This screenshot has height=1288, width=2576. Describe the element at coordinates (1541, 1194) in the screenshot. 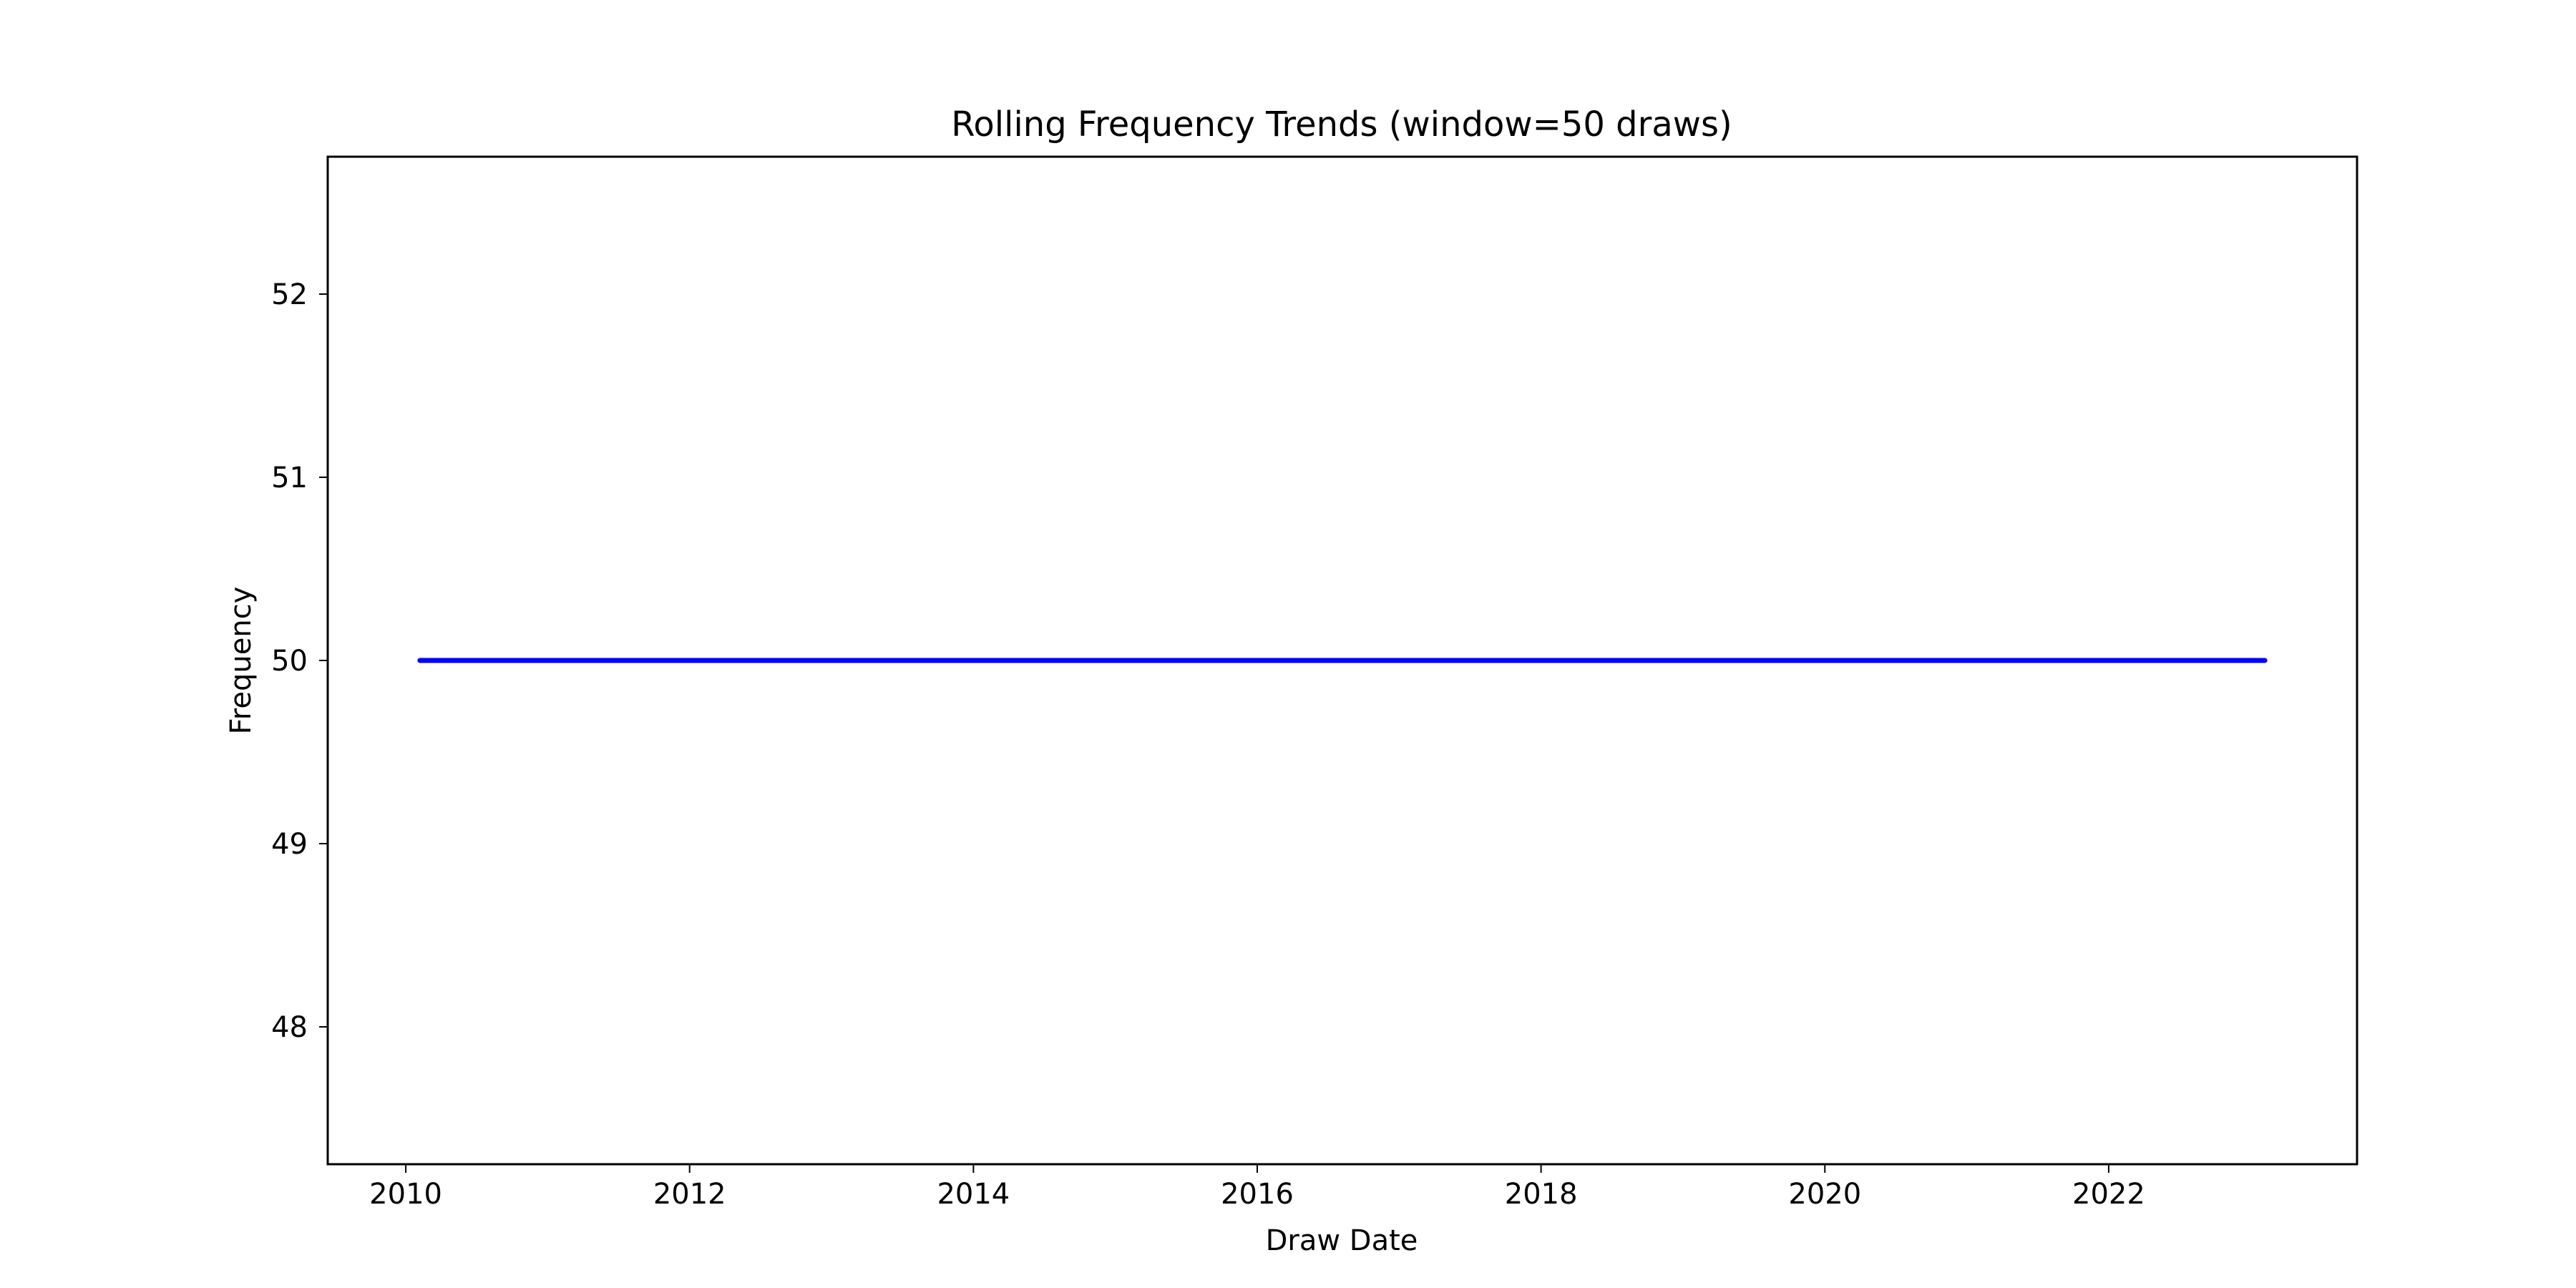

I see `x-tick-label: 2018` at that location.